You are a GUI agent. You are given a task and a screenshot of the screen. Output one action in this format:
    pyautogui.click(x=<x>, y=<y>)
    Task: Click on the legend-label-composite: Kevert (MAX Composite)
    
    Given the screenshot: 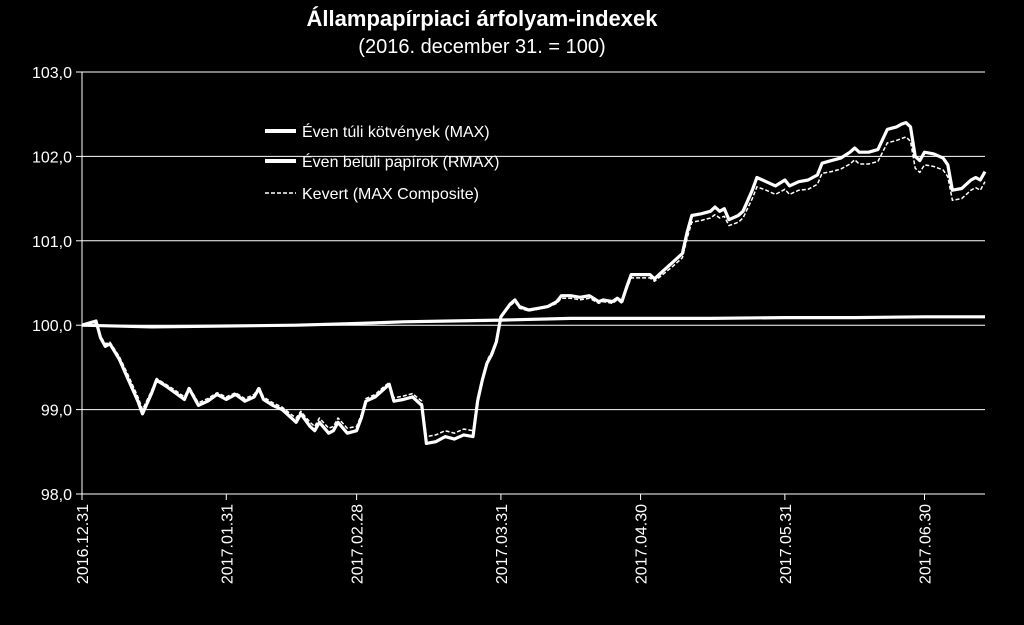 What is the action you would take?
    pyautogui.click(x=390, y=194)
    